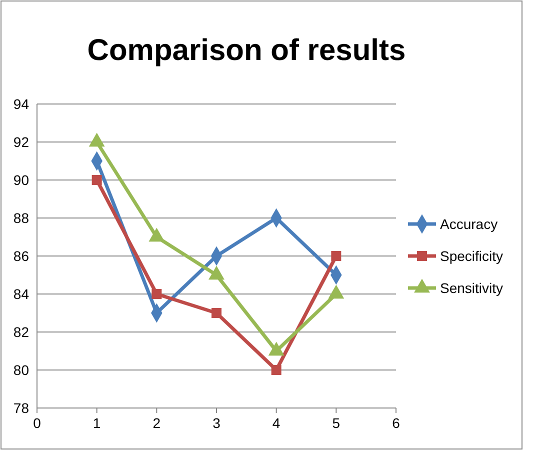 The width and height of the screenshot is (539, 466). What do you see at coordinates (21, 218) in the screenshot?
I see `y-tick-label: 88` at bounding box center [21, 218].